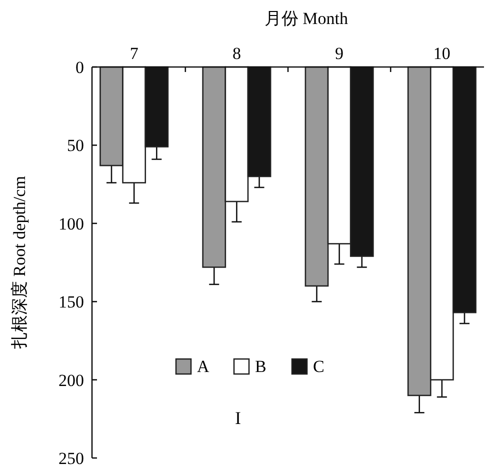  What do you see at coordinates (339, 53) in the screenshot?
I see `x-tick-label: 9` at bounding box center [339, 53].